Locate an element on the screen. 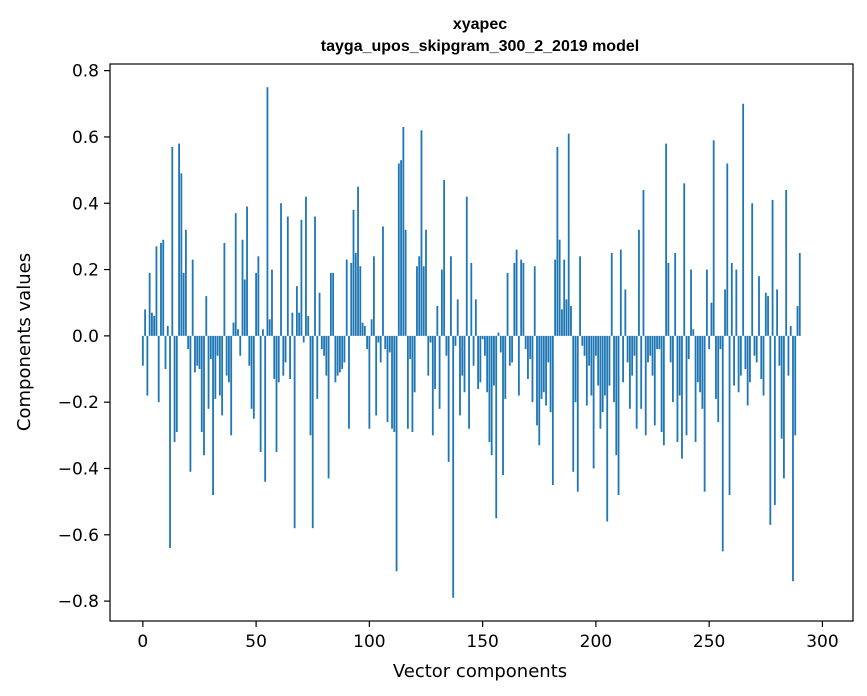 The height and width of the screenshot is (696, 867). x-tick-label: 50 is located at coordinates (256, 642).